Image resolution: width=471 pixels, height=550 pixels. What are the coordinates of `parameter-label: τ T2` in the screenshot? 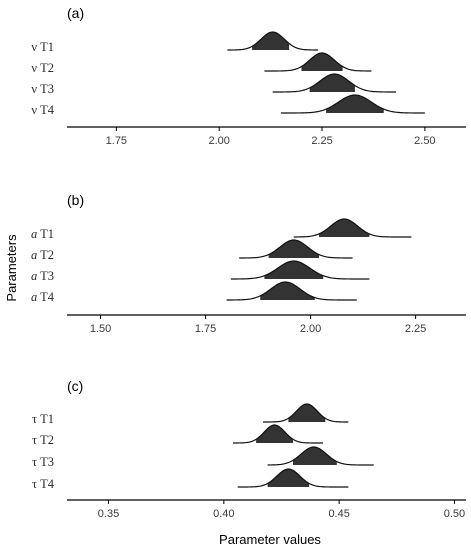 It's located at (43, 440).